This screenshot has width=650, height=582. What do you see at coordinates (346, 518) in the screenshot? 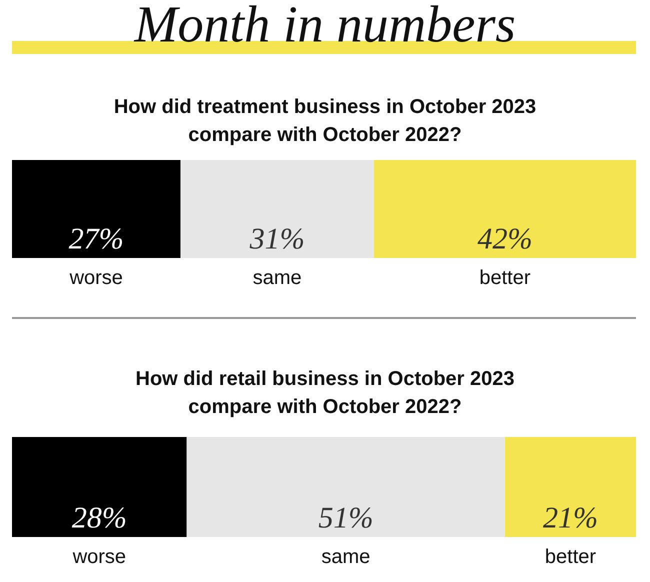
I see `data-label: 51%` at bounding box center [346, 518].